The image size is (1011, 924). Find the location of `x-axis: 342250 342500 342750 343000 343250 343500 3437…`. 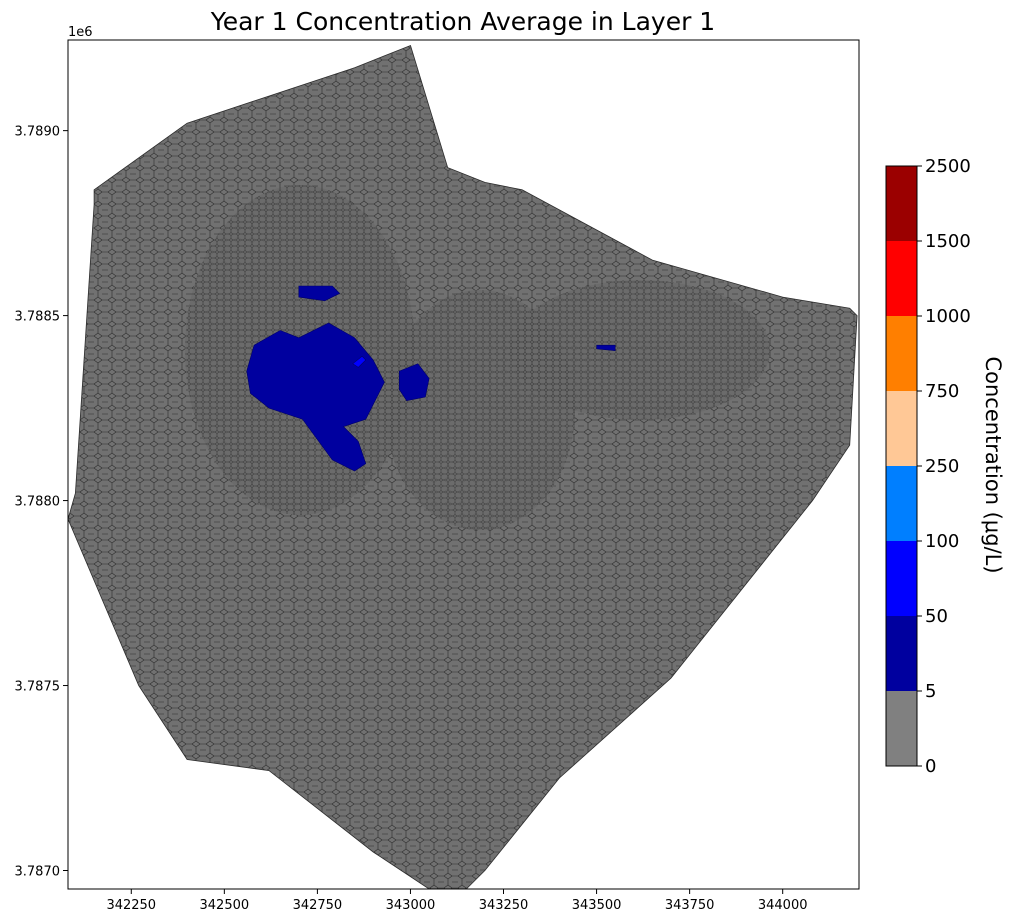

x-axis: 342250 342500 342750 343000 343250 343500 3437… is located at coordinates (457, 901).